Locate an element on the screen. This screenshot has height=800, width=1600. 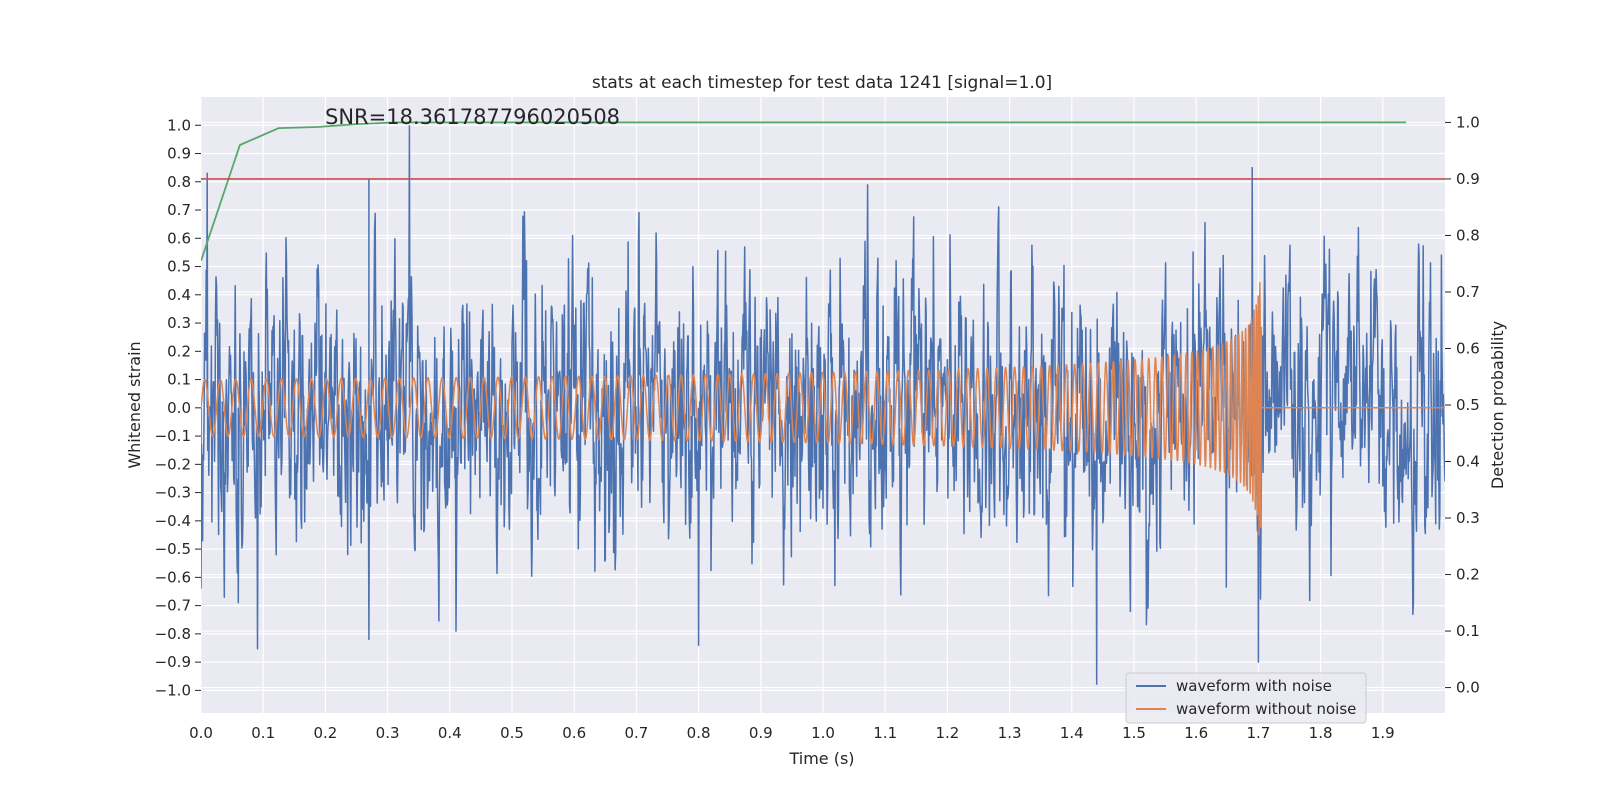
y-tick-label: −0.7 is located at coordinates (173, 606).